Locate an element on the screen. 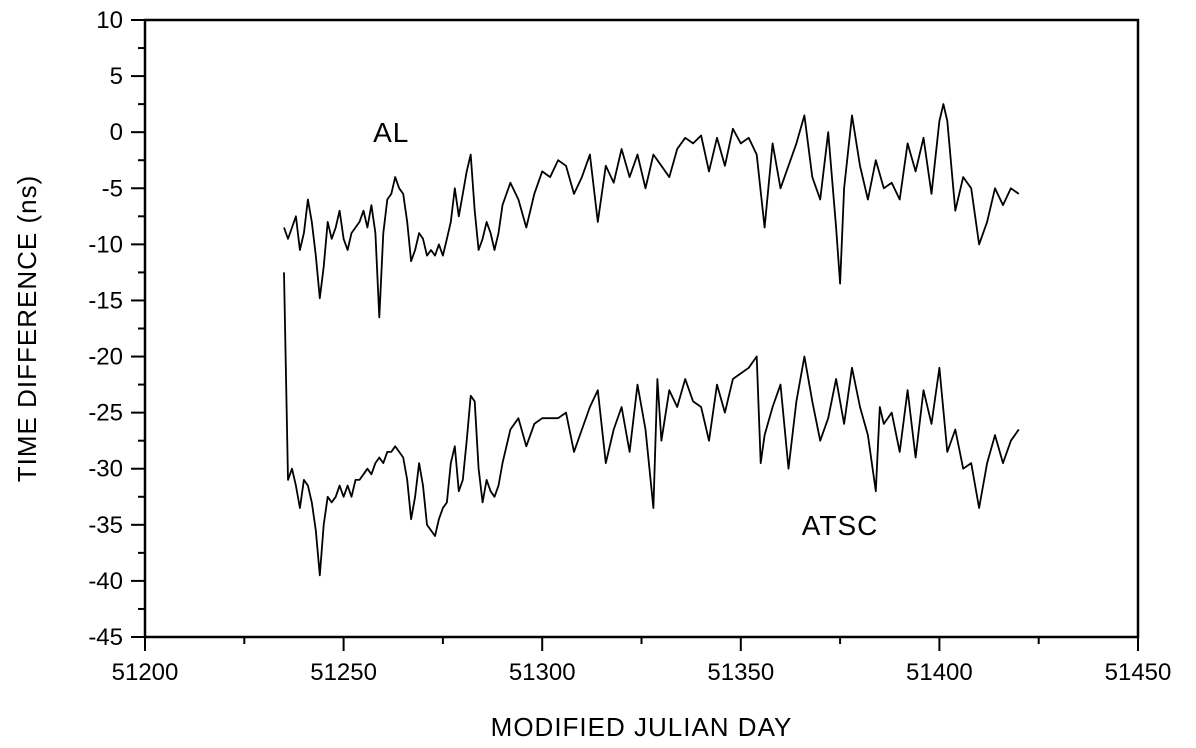 The width and height of the screenshot is (1196, 748). y-tick-label: 5 is located at coordinates (116, 76).